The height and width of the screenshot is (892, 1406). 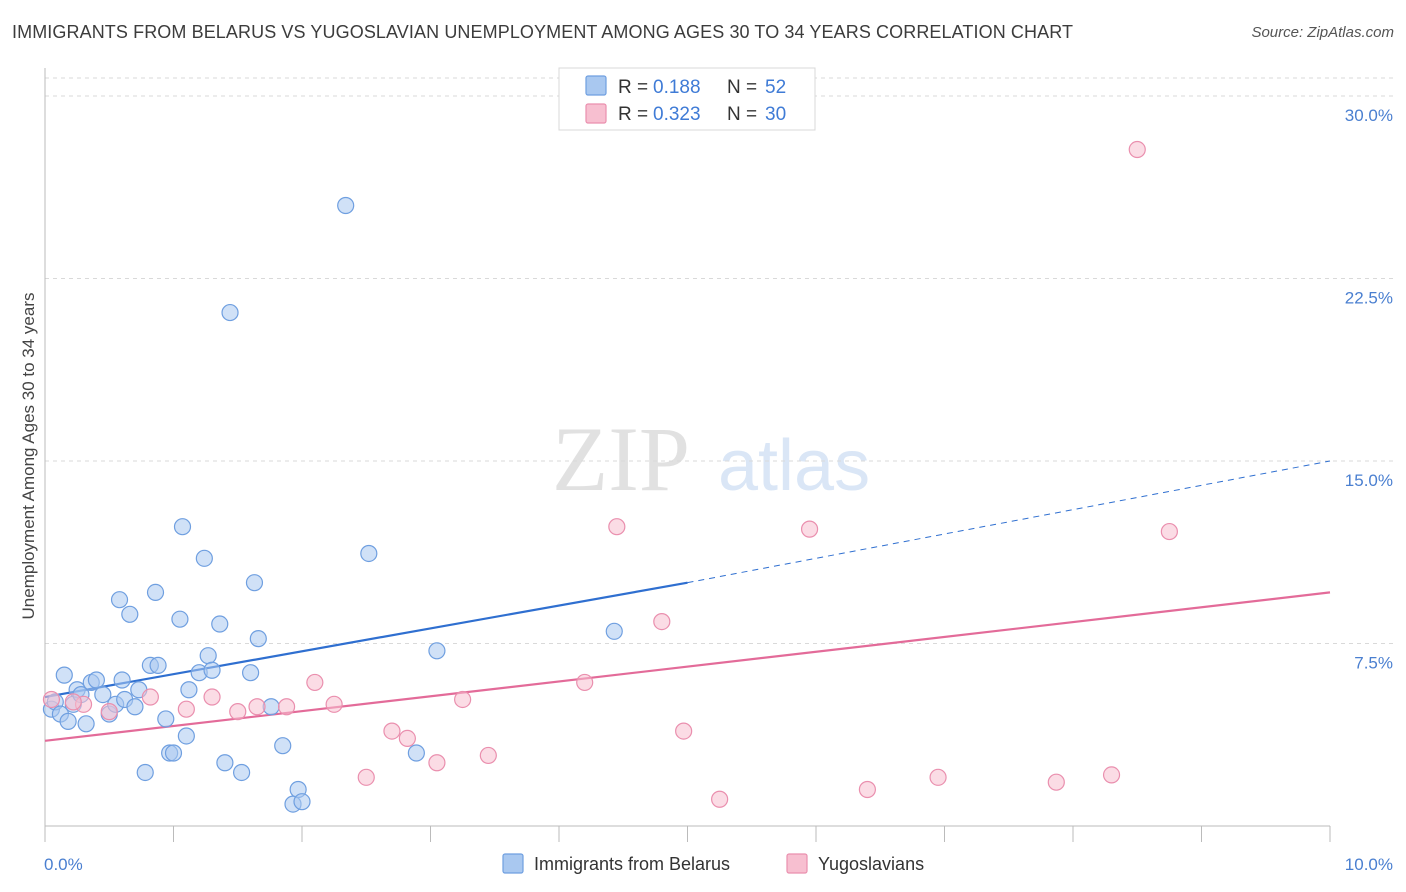 What do you see at coordinates (1369, 389) in the screenshot?
I see `y-tick-labels: 7.5% 15.0% 22.5% 30.0%` at bounding box center [1369, 389].